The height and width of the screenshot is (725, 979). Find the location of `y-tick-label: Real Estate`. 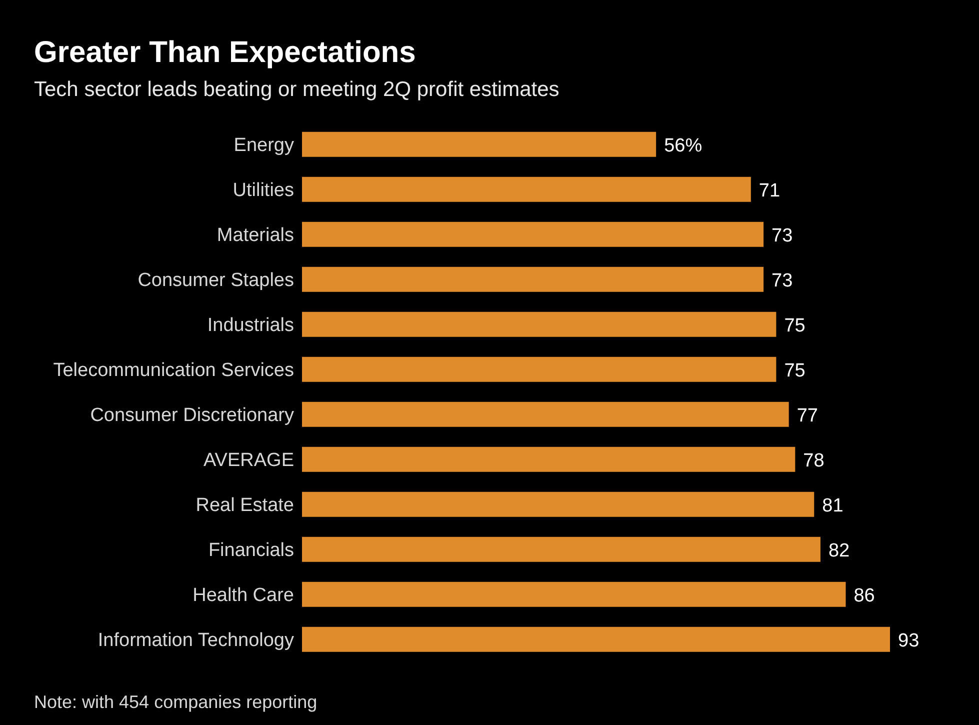

y-tick-label: Real Estate is located at coordinates (245, 505).